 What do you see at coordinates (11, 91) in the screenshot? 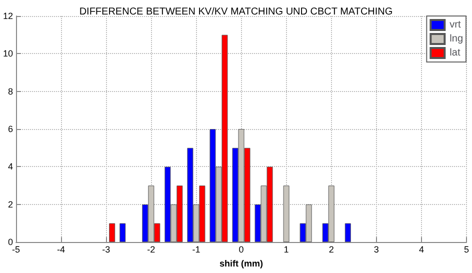
I see `y-tick-label: 8` at bounding box center [11, 91].